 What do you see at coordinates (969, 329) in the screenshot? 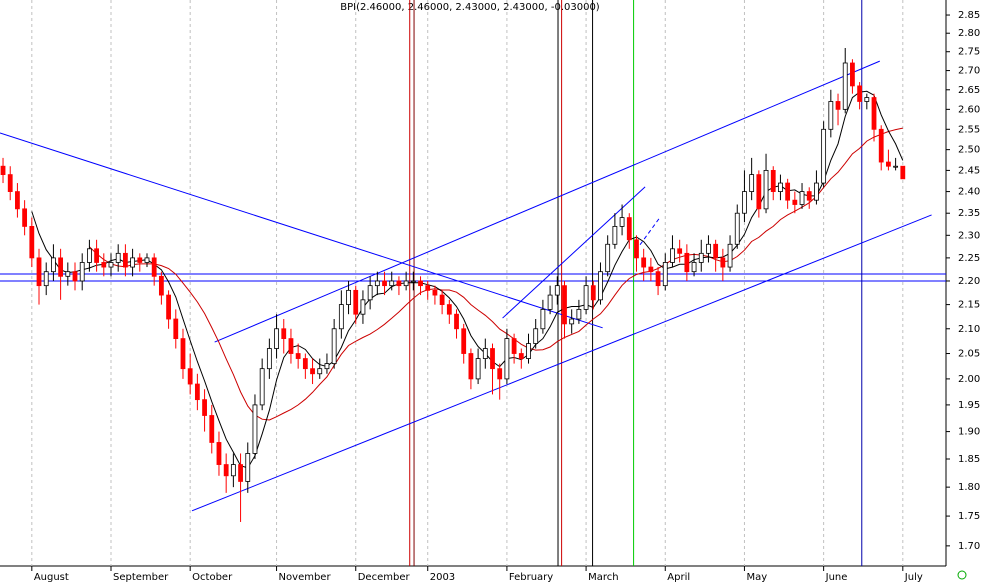
I see `y-tick-label: 2.10` at bounding box center [969, 329].